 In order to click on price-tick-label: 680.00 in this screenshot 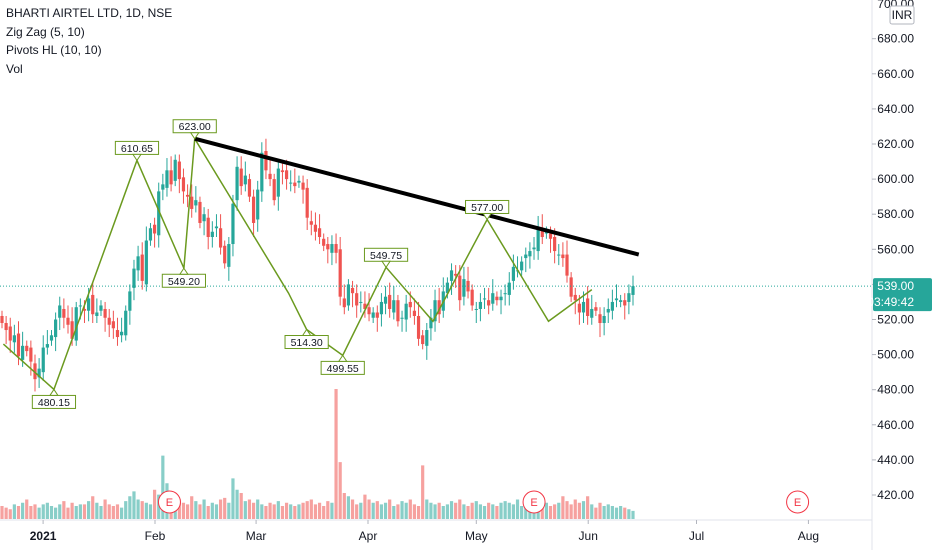, I will do `click(895, 39)`.